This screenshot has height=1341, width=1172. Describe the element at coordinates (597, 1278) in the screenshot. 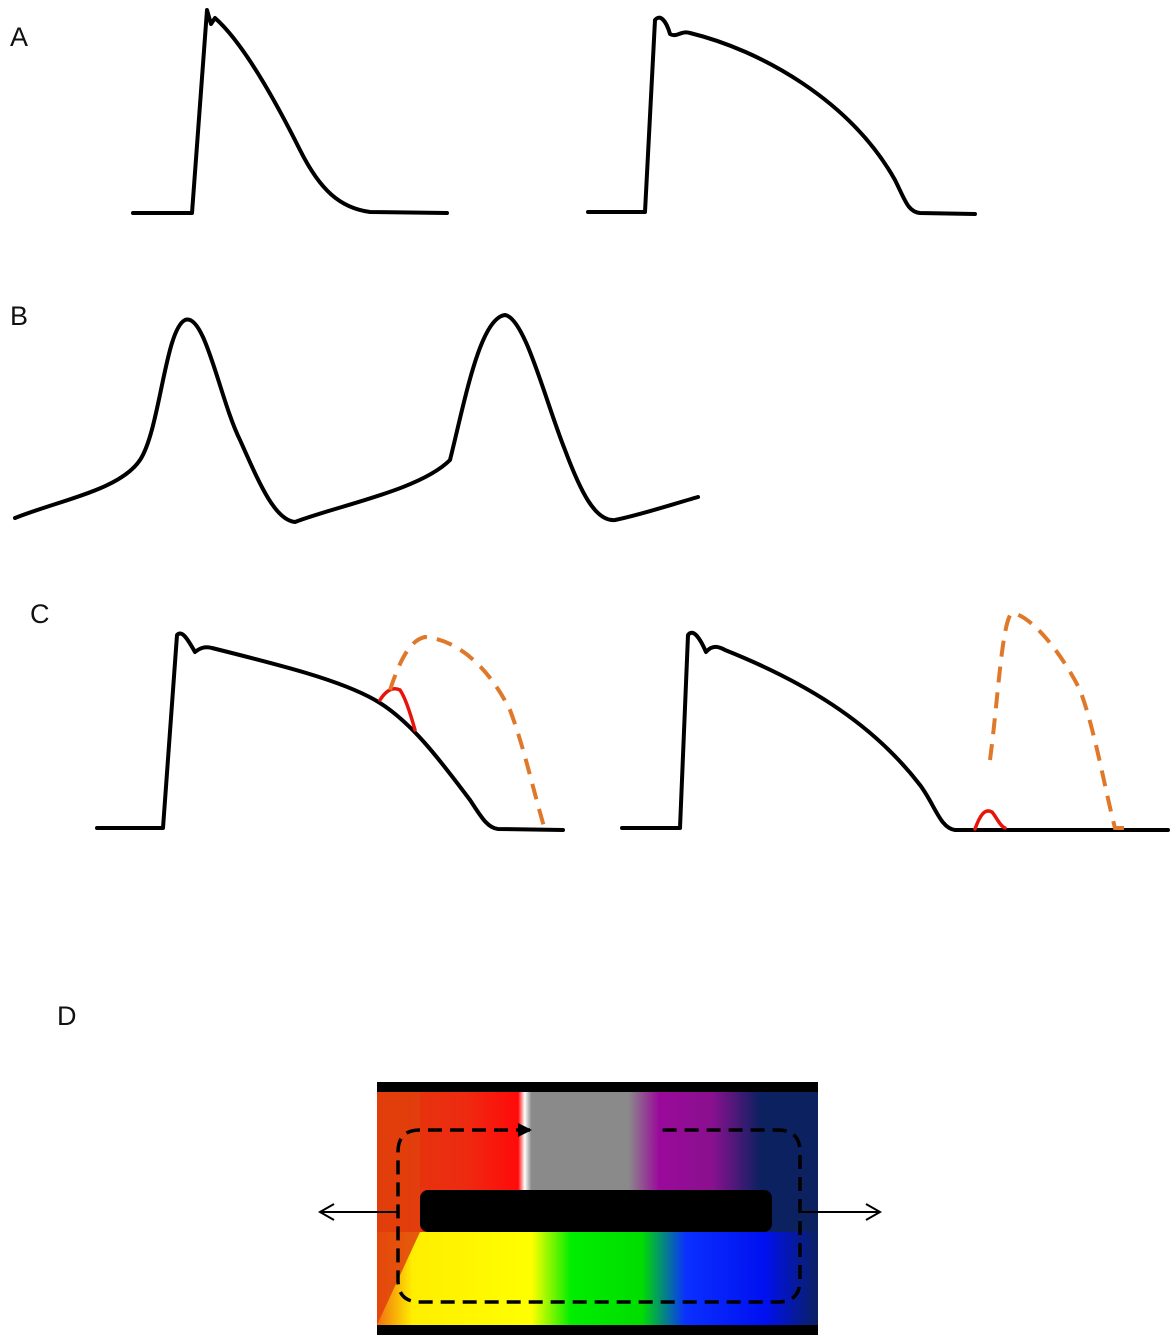

I see `region-lower` at that location.